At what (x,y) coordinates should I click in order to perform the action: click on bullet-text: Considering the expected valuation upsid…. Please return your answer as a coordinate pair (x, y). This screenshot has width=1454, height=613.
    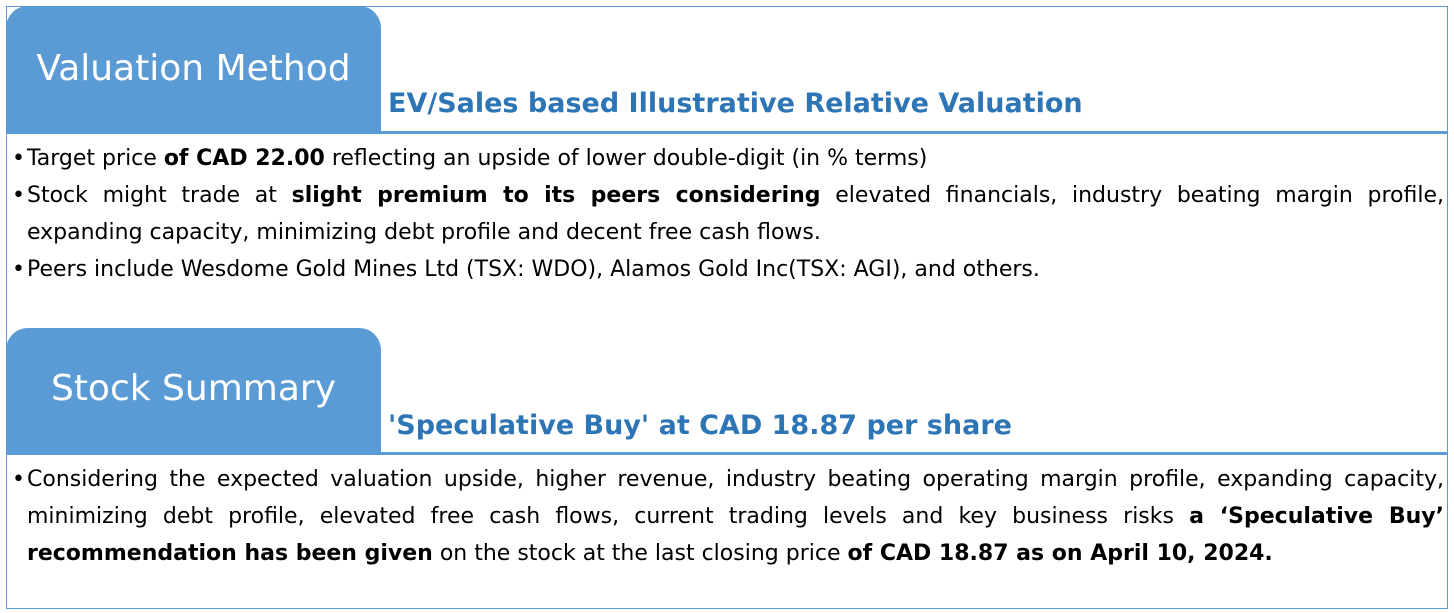
    Looking at the image, I should click on (735, 498).